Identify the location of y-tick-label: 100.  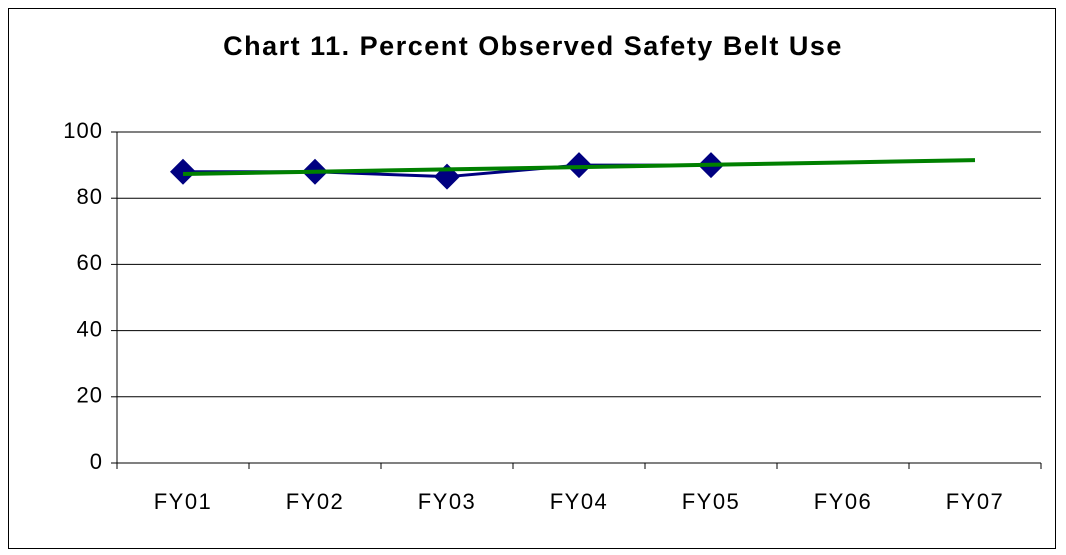
(83, 130).